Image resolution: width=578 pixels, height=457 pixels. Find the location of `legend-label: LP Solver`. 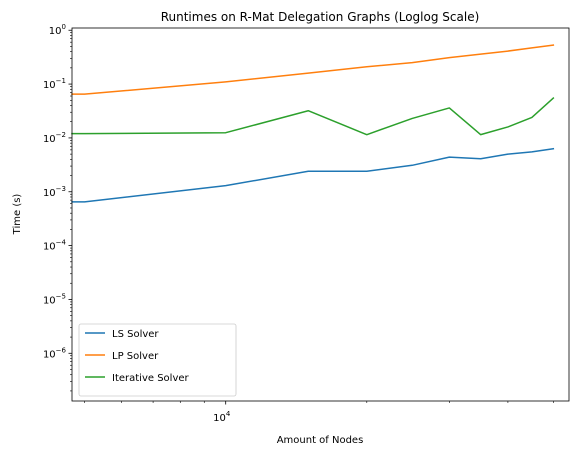

legend-label: LP Solver is located at coordinates (135, 356).